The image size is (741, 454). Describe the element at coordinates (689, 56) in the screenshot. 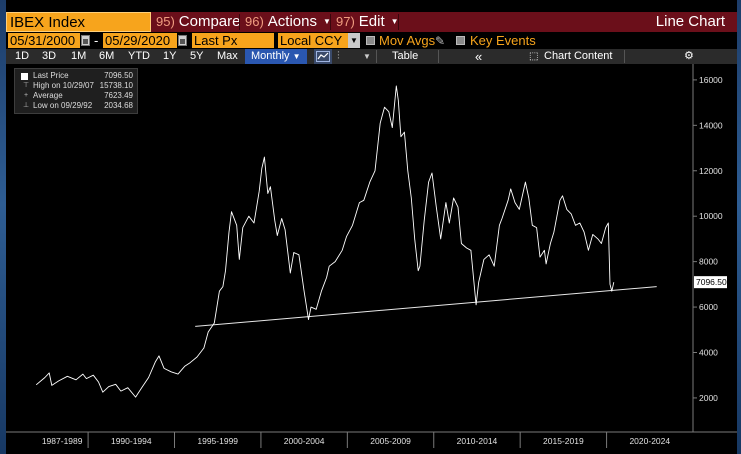

I see `gear-icon: ⚙` at that location.